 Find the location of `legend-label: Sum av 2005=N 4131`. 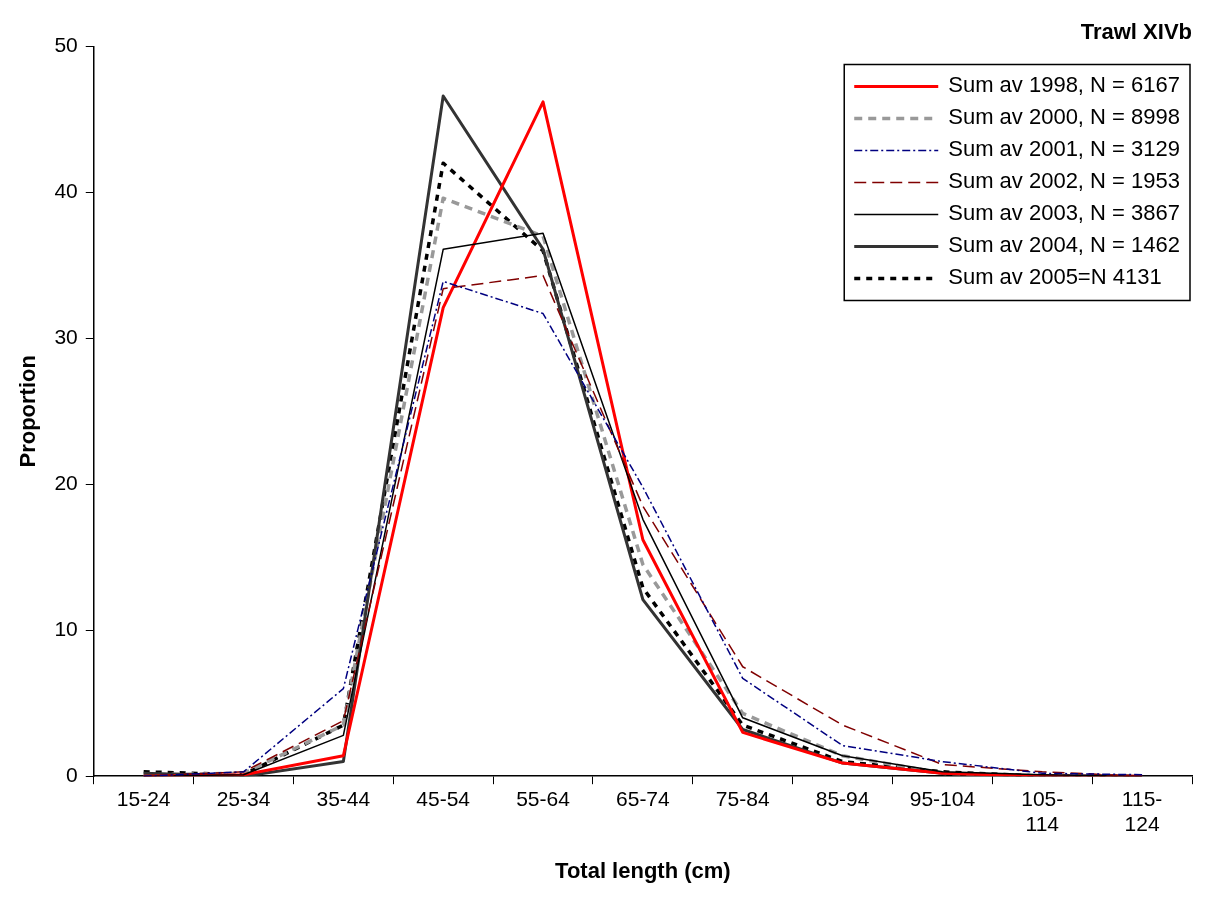

legend-label: Sum av 2005=N 4131 is located at coordinates (1055, 277).